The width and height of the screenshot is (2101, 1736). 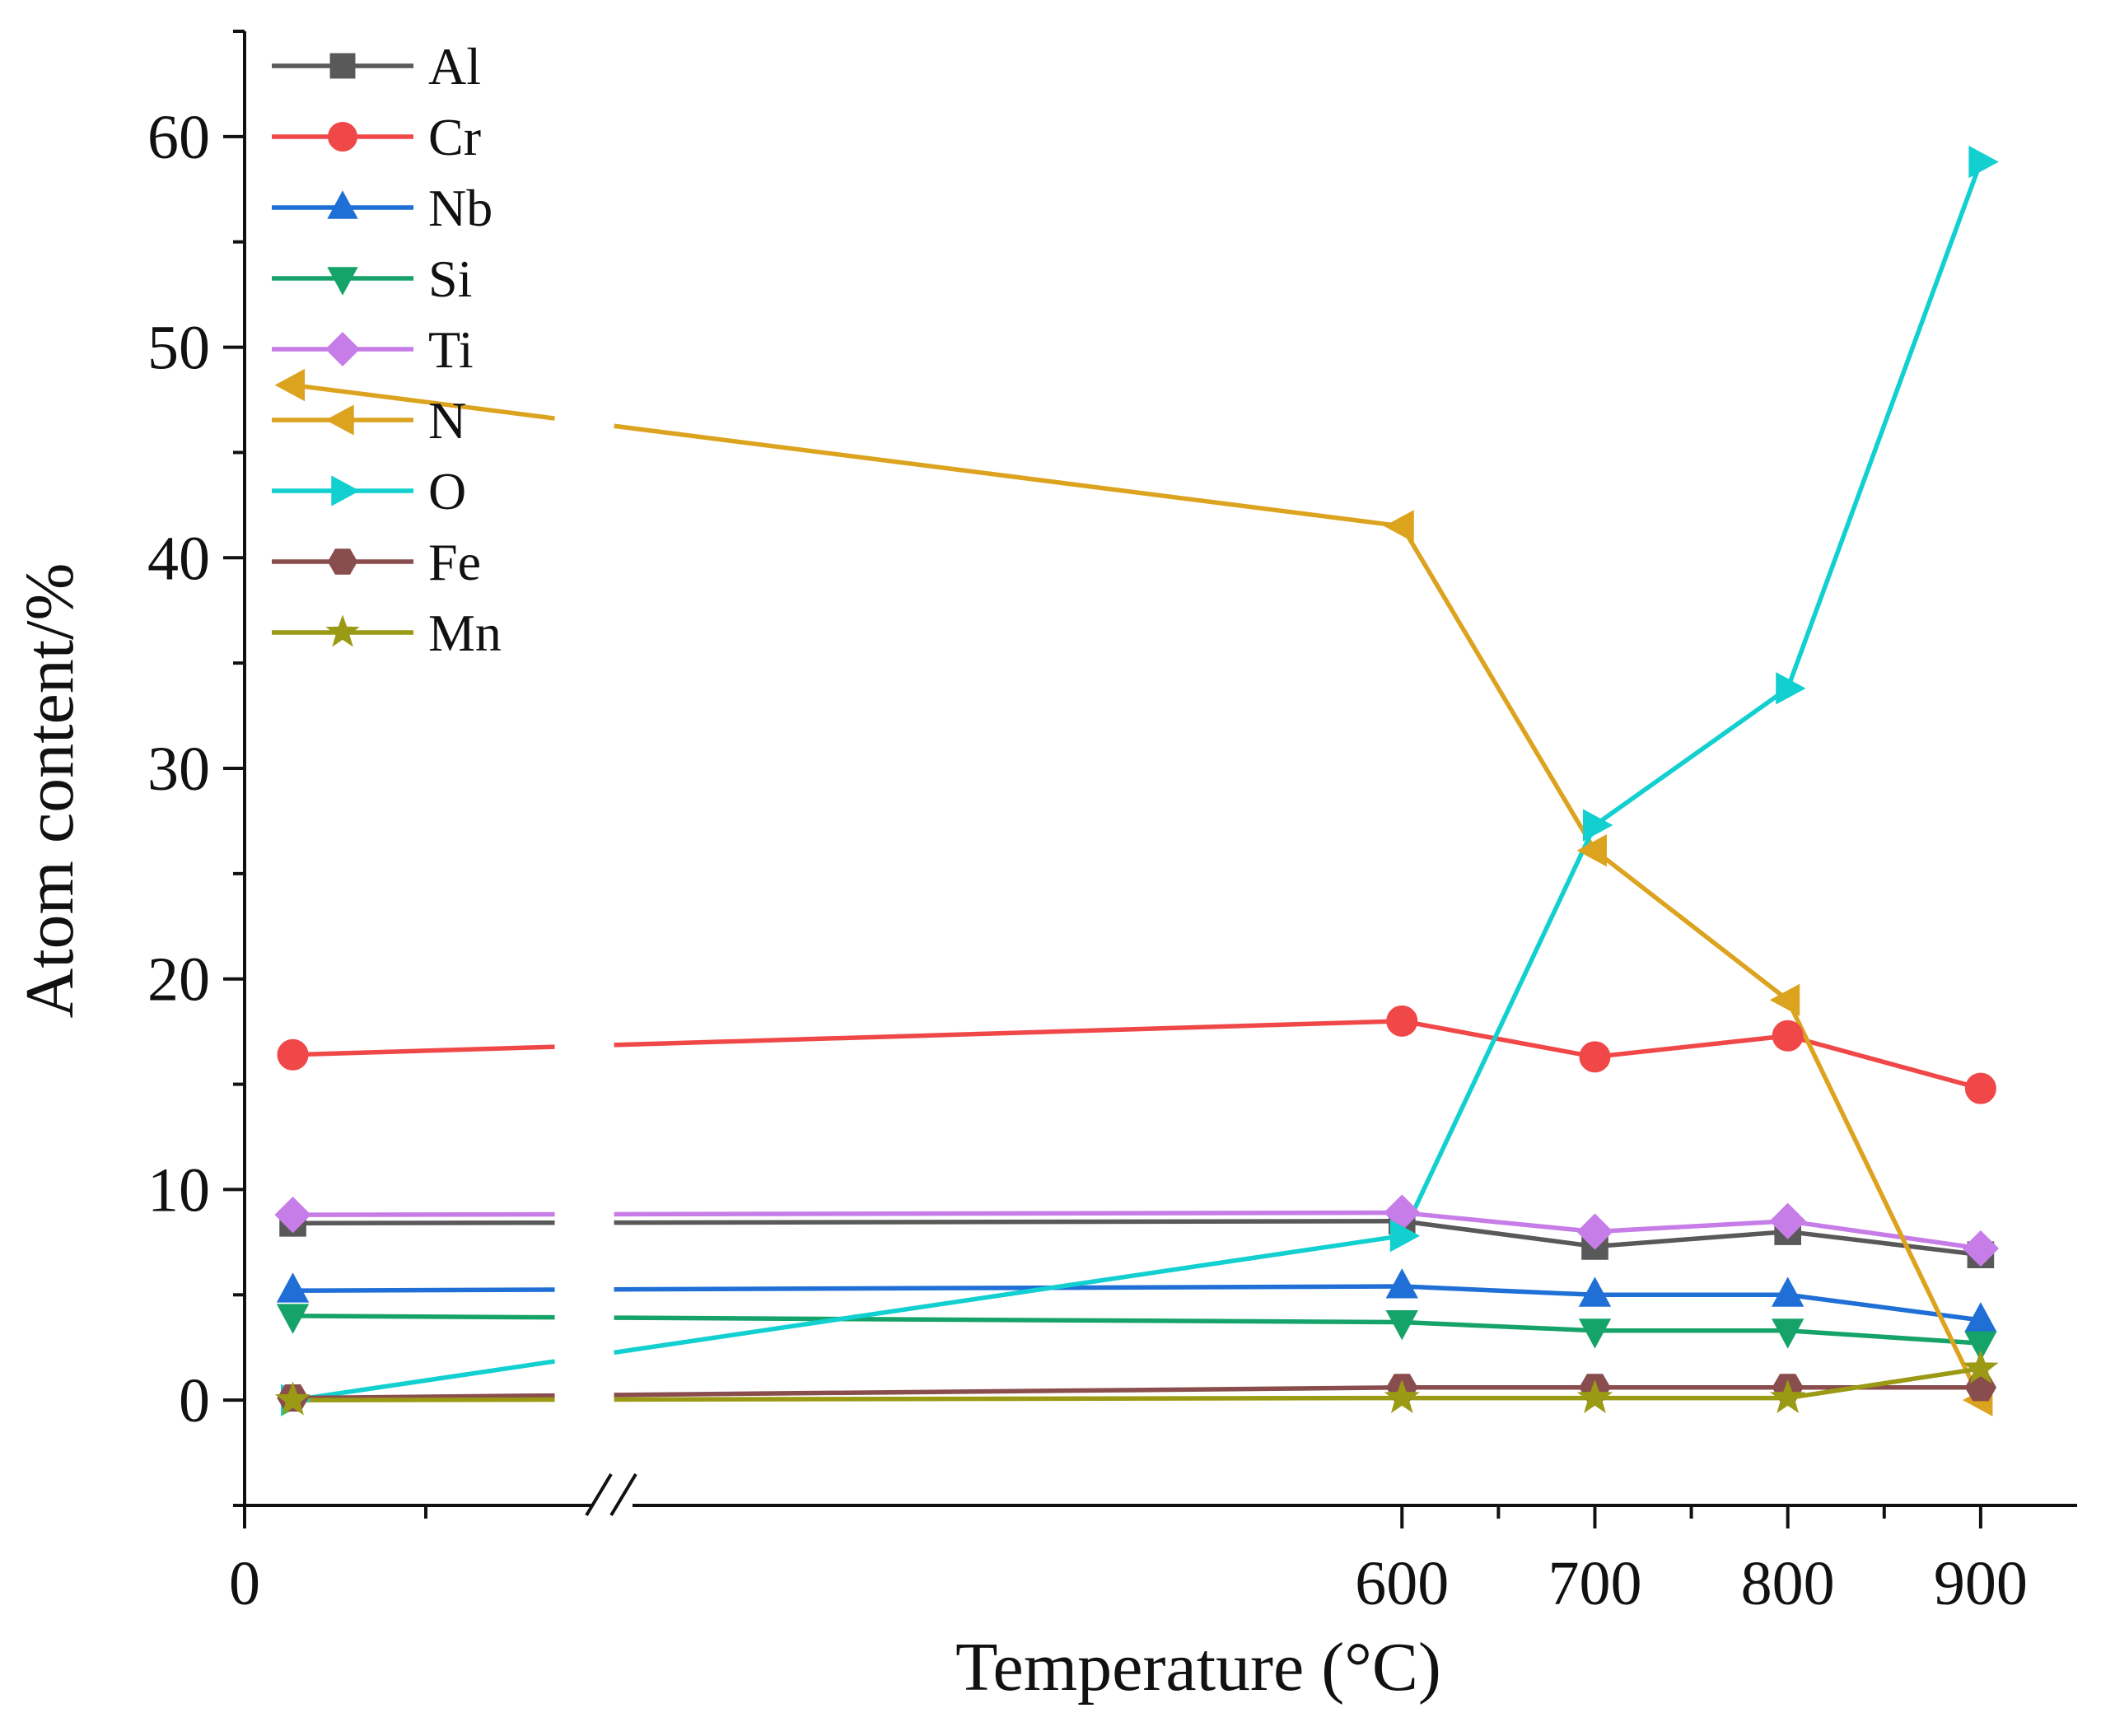 What do you see at coordinates (382, 208) in the screenshot?
I see `legend-item-Nb: Nb` at bounding box center [382, 208].